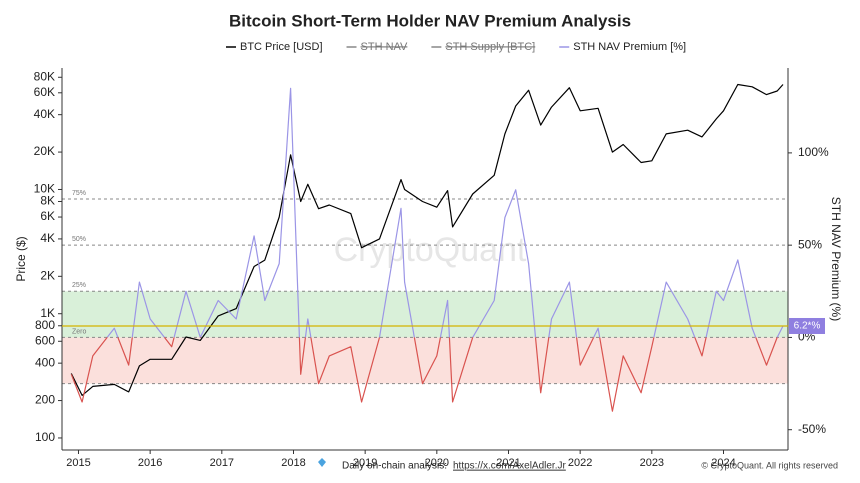 The height and width of the screenshot is (483, 860). Describe the element at coordinates (508, 463) in the screenshot. I see `x-tick-label: 2021` at that location.